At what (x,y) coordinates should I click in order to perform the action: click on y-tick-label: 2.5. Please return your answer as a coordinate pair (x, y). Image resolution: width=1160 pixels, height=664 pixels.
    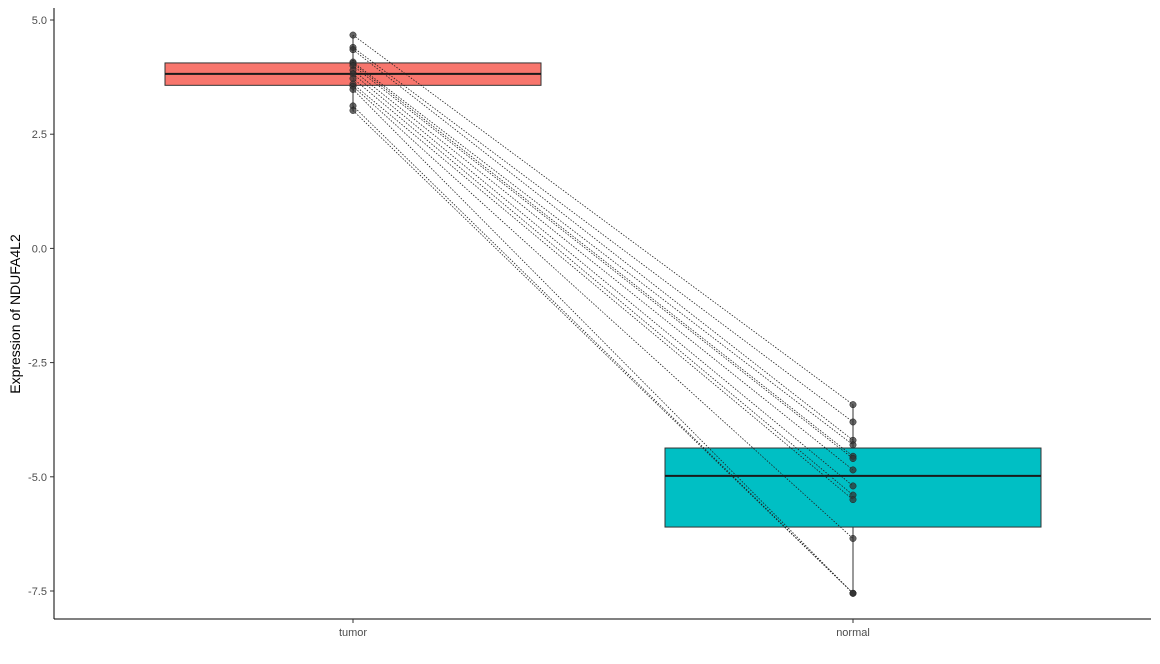
    Looking at the image, I should click on (39, 135).